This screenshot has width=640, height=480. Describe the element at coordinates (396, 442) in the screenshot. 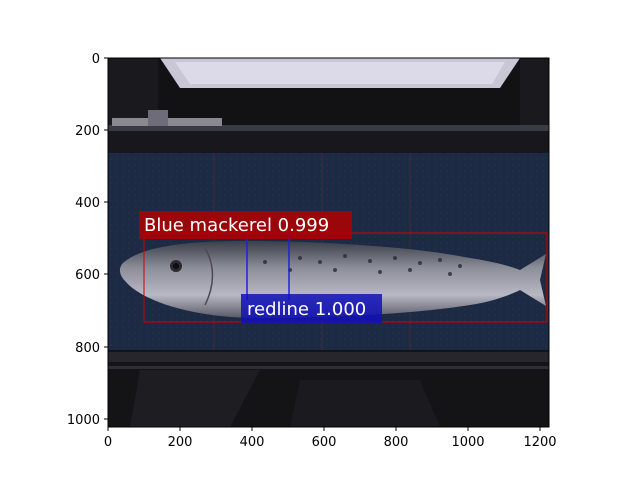

I see `x-tick-label: 800` at that location.